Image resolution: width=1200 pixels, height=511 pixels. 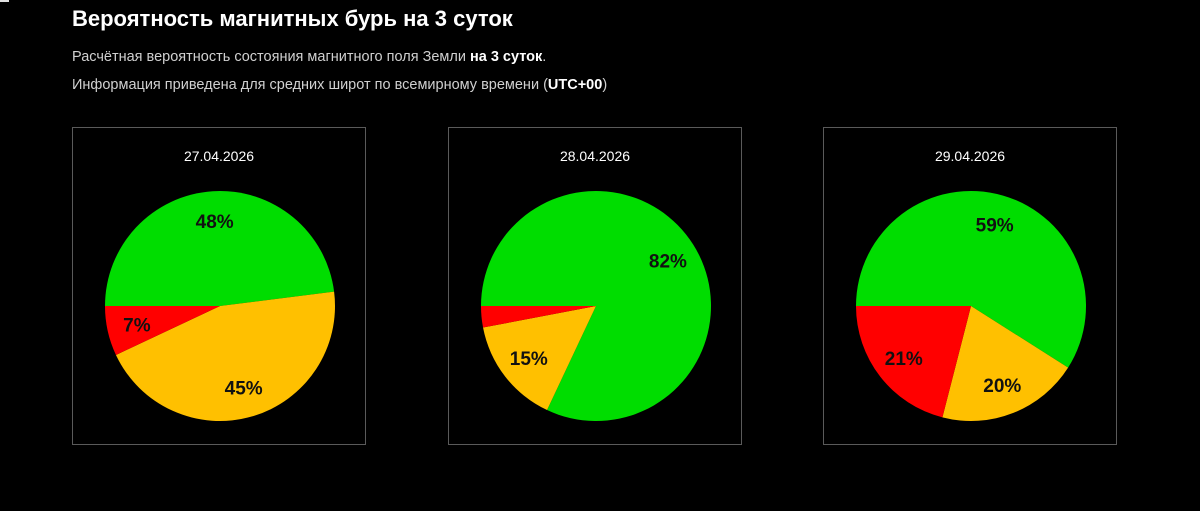 I want to click on description-text: ., so click(x=544, y=57).